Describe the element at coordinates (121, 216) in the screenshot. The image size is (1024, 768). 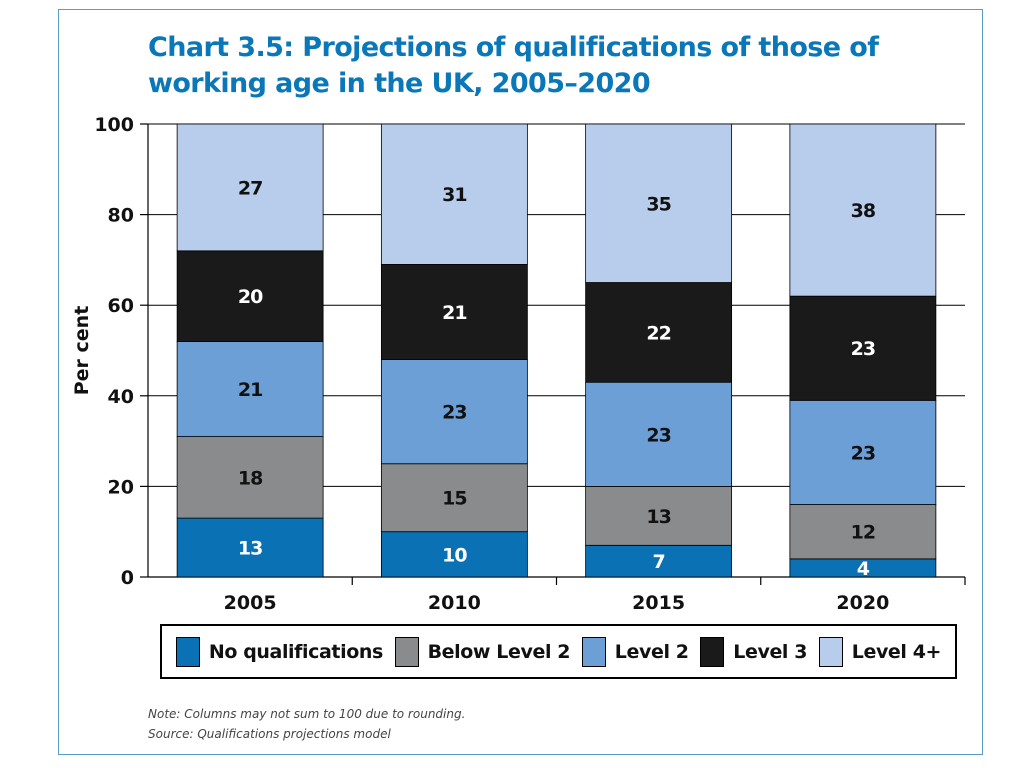
I see `y-tick-label: 80` at that location.